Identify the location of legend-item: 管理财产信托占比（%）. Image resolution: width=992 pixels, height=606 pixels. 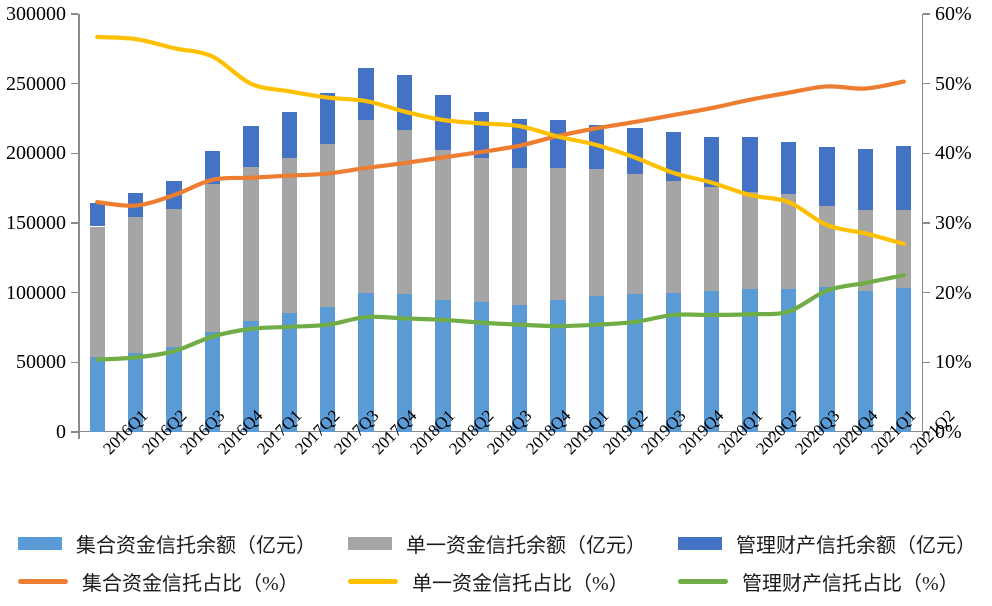
(828, 581).